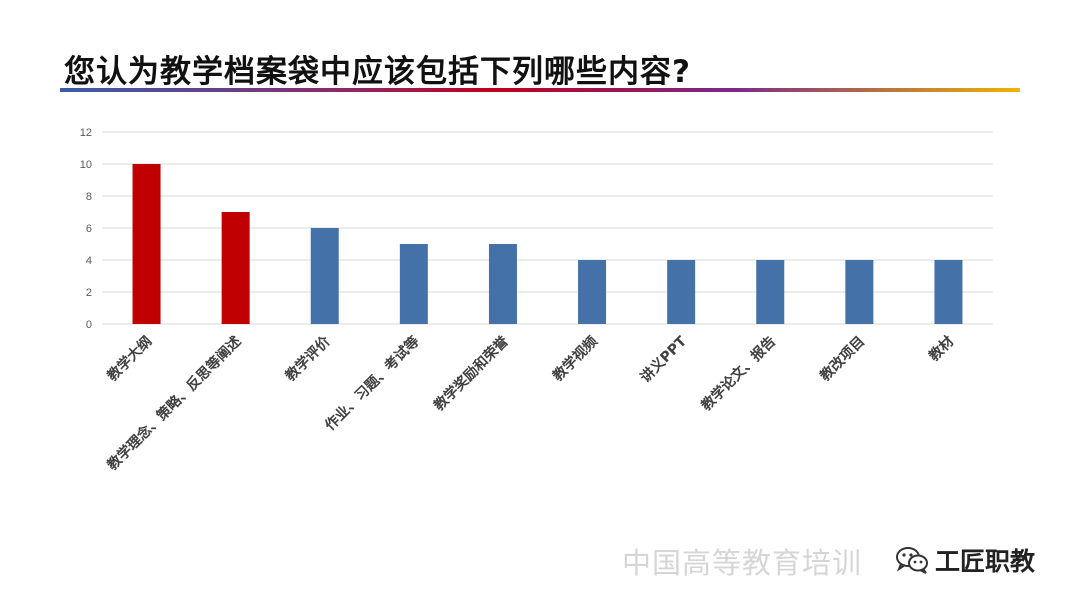  I want to click on brand-badge: 工匠职教, so click(967, 560).